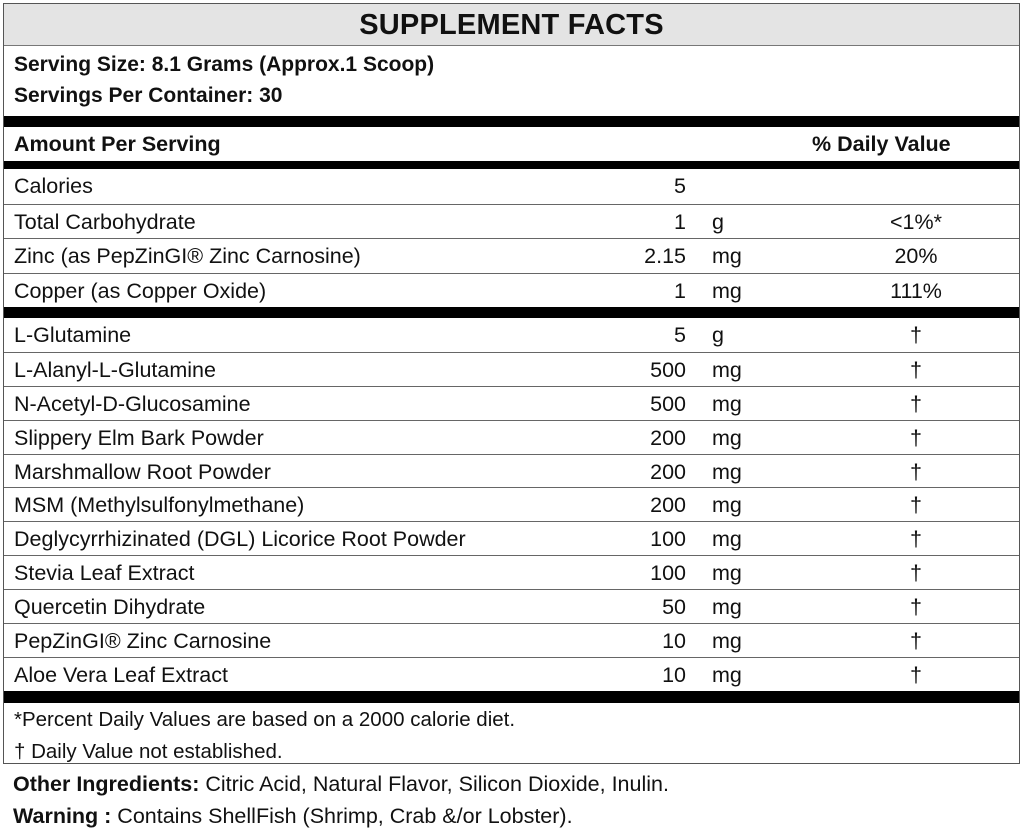  I want to click on table-row: MSM (Methylsulfonylmethane) 200 mg †, so click(511, 504).